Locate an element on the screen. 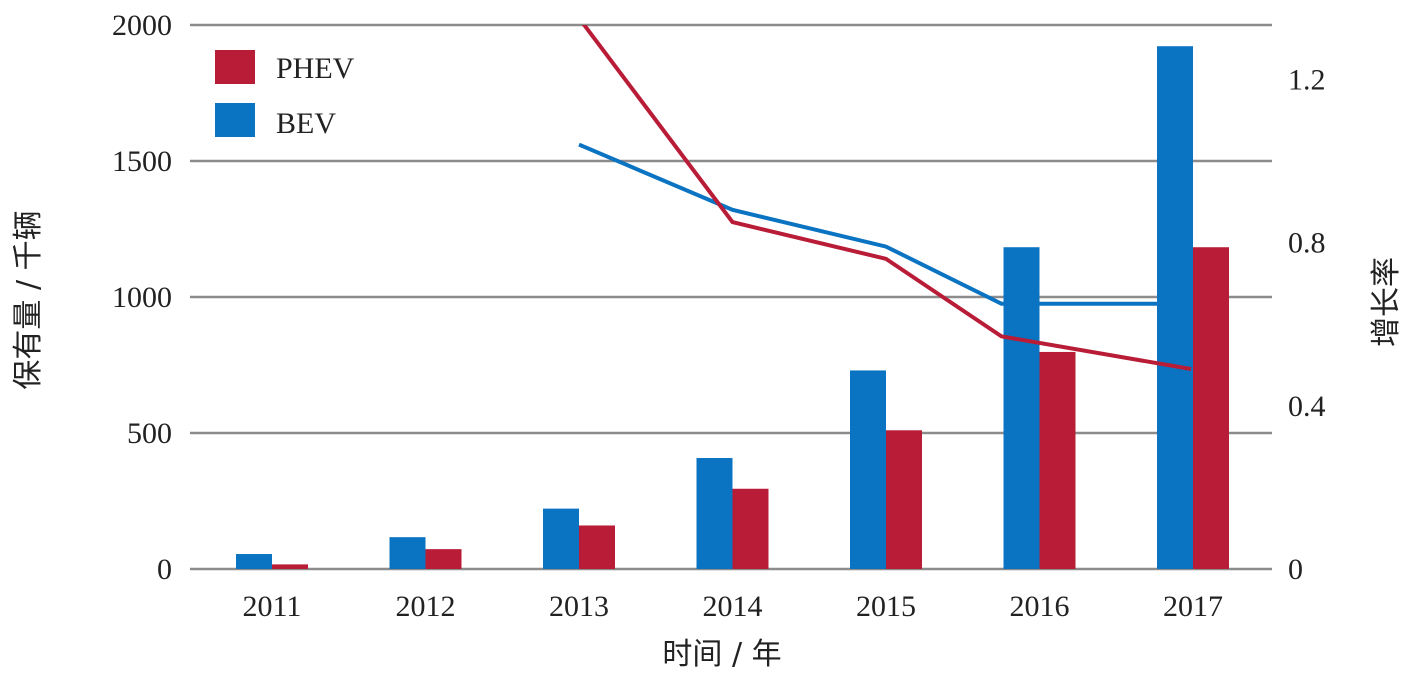 Image resolution: width=1410 pixels, height=684 pixels. bar-bev-2014 is located at coordinates (714, 513).